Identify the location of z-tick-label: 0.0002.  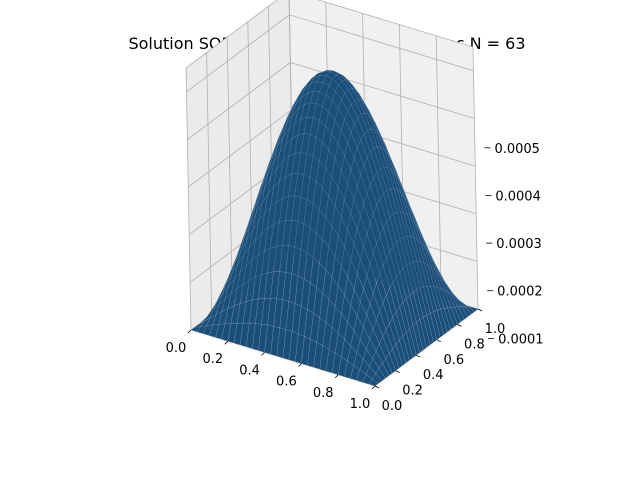
(520, 292).